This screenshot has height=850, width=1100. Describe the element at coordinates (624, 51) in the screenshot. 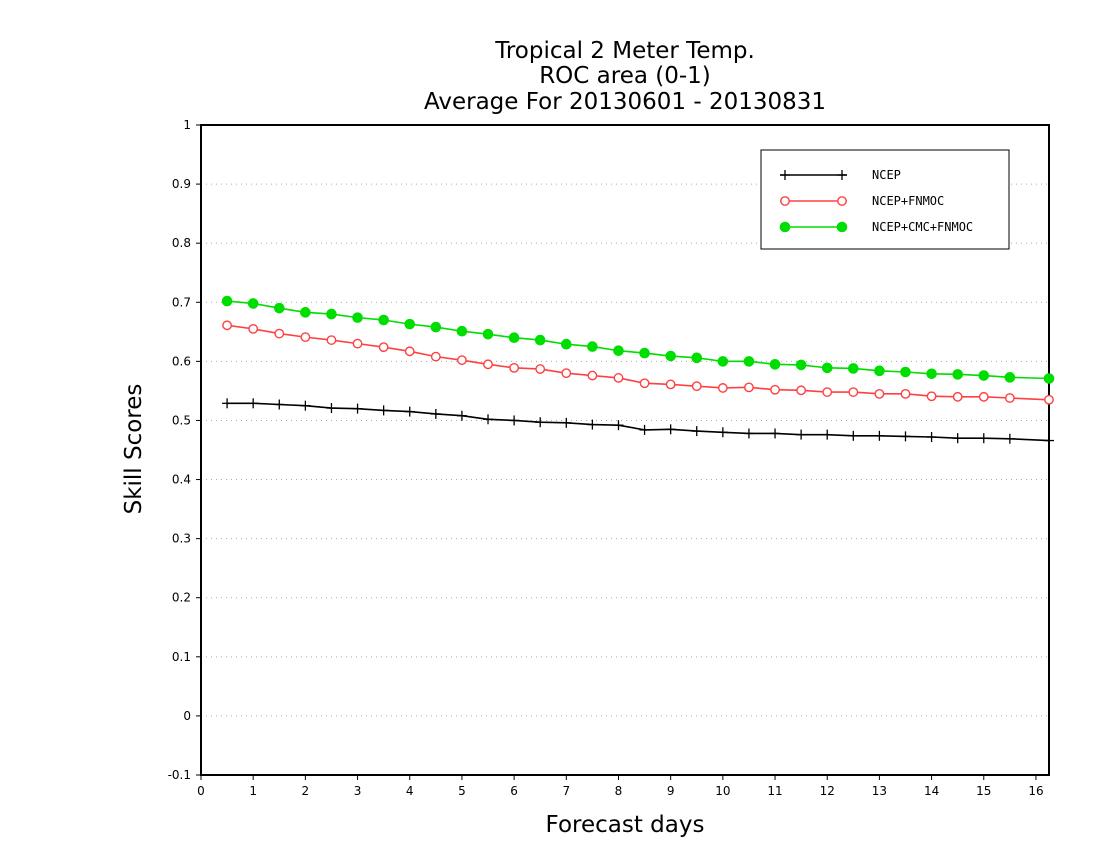

I see `chart-title-line-1: Tropical 2 Meter Temp.` at that location.